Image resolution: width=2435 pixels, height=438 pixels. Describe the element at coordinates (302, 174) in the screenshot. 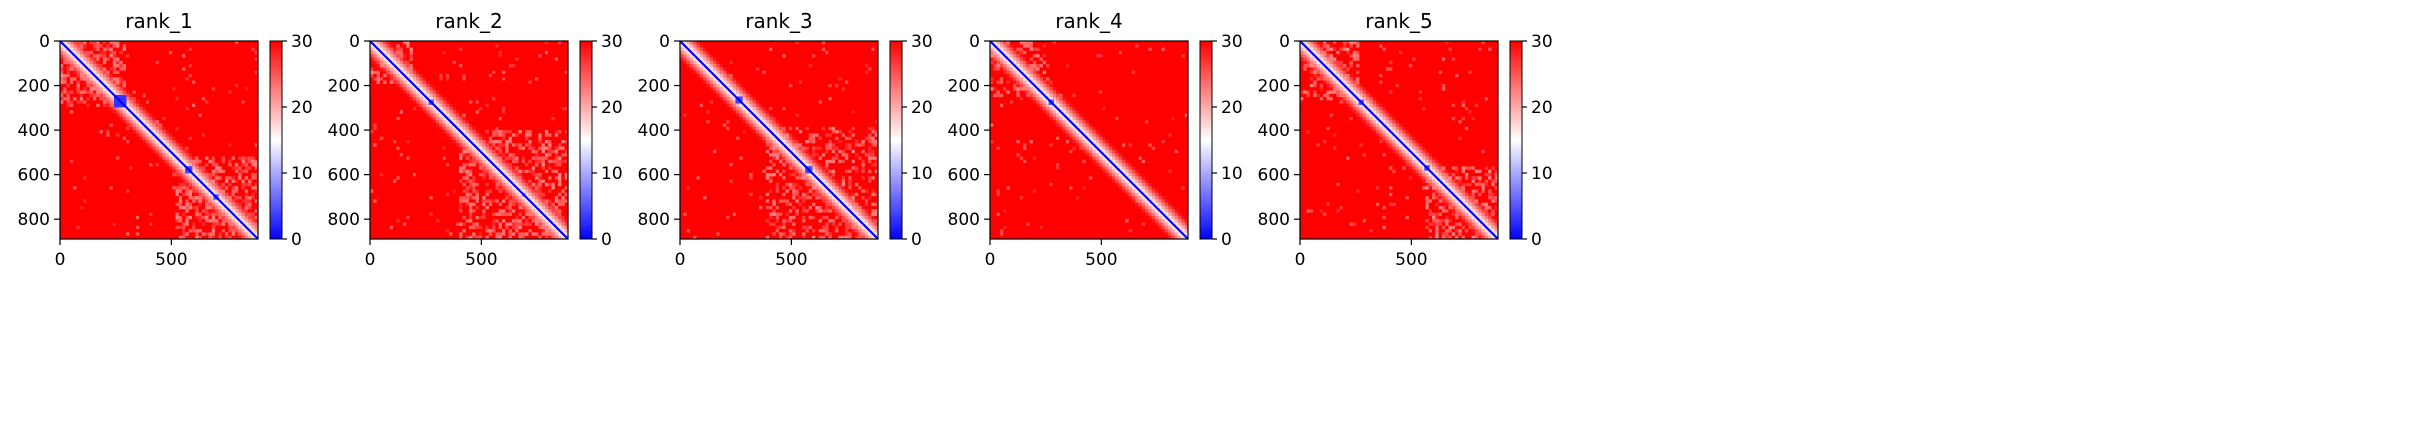

I see `colorbar-tick-label: 10` at that location.